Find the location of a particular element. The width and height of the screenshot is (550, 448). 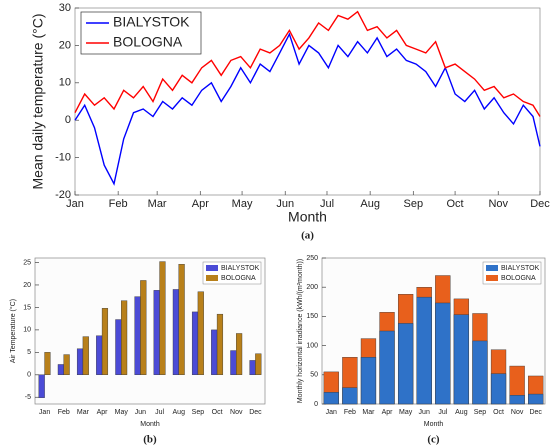

x-tick-label: Nov is located at coordinates (498, 204).